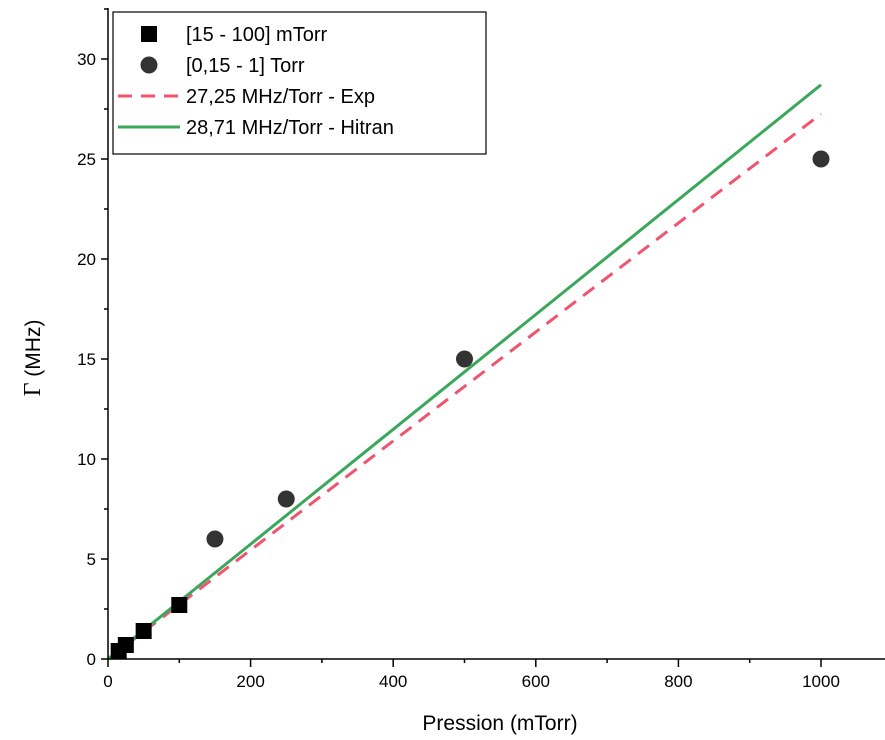 The height and width of the screenshot is (740, 885). What do you see at coordinates (107, 681) in the screenshot?
I see `x-tick-label: 0` at bounding box center [107, 681].